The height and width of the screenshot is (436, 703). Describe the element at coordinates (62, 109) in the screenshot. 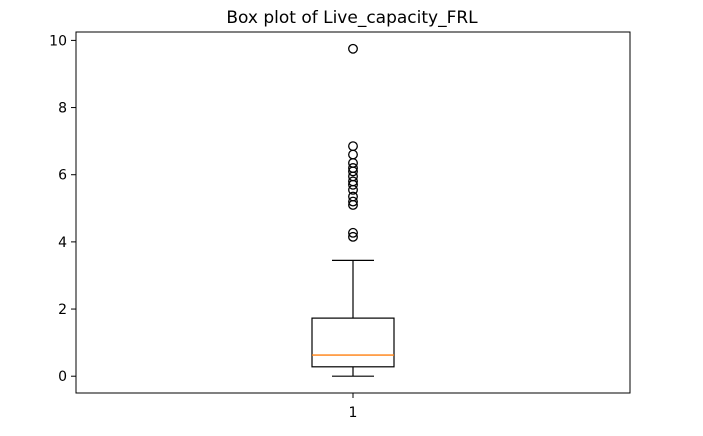

I see `y-tick-label: 8` at that location.